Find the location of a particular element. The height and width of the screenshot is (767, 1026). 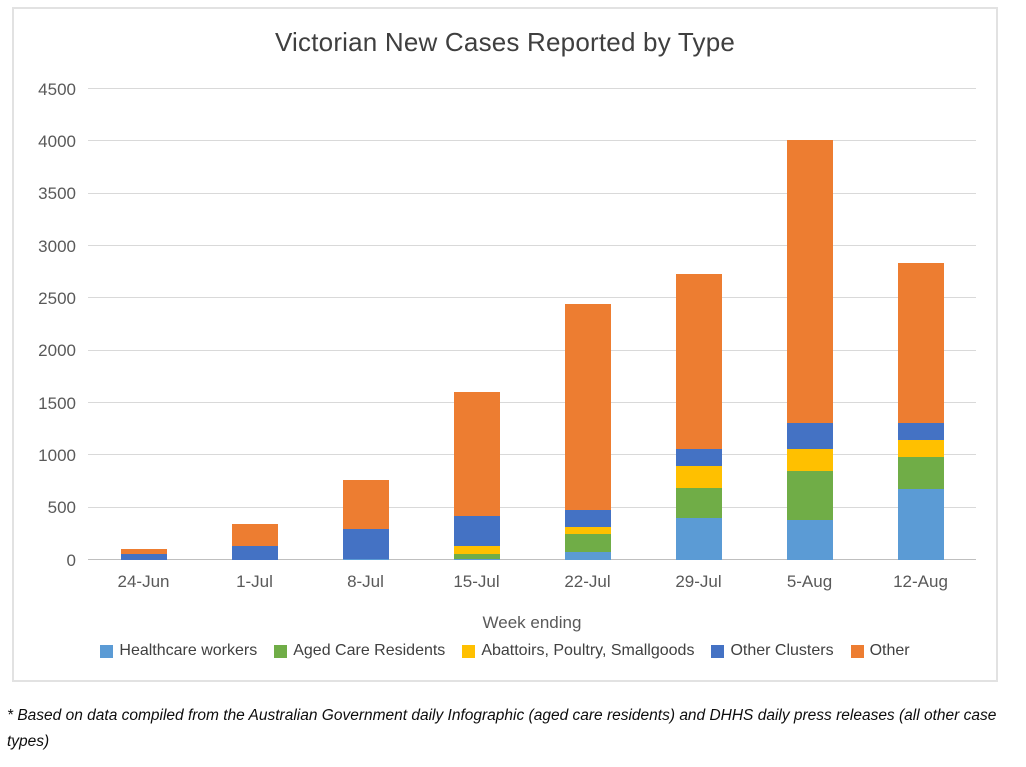

bar-22-Jul is located at coordinates (587, 431).